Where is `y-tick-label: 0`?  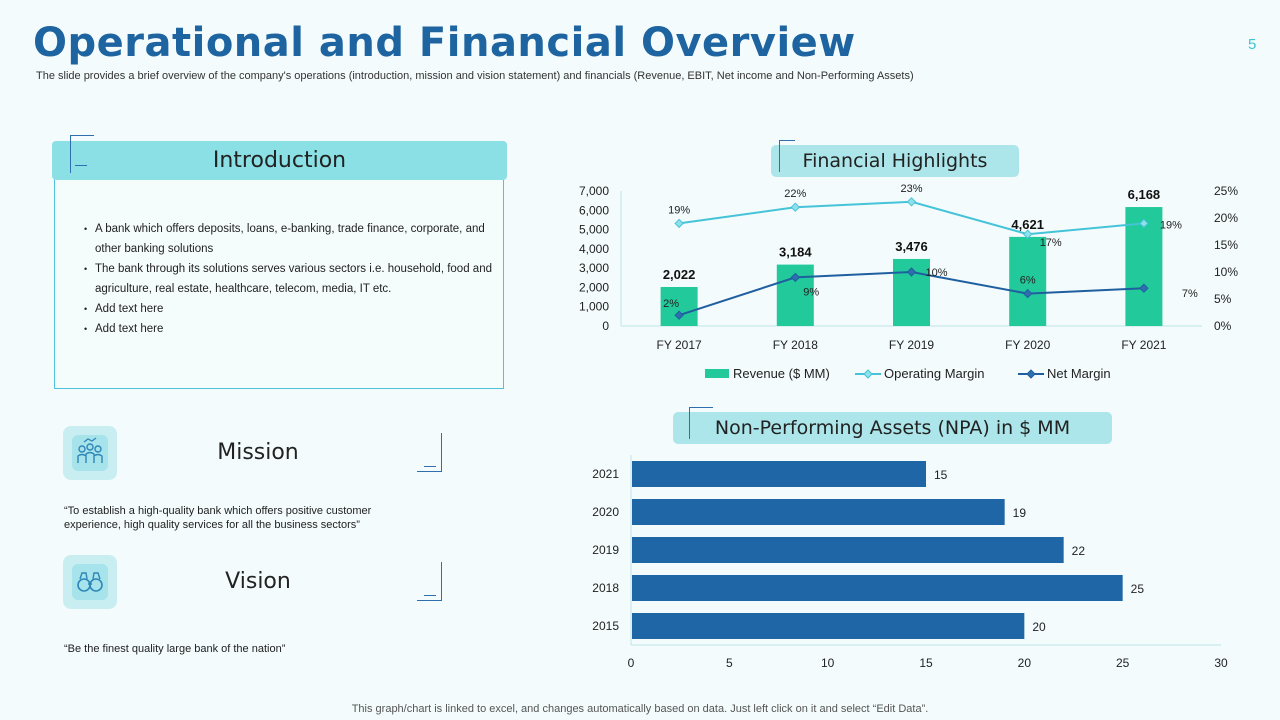
y-tick-label: 0 is located at coordinates (605, 326).